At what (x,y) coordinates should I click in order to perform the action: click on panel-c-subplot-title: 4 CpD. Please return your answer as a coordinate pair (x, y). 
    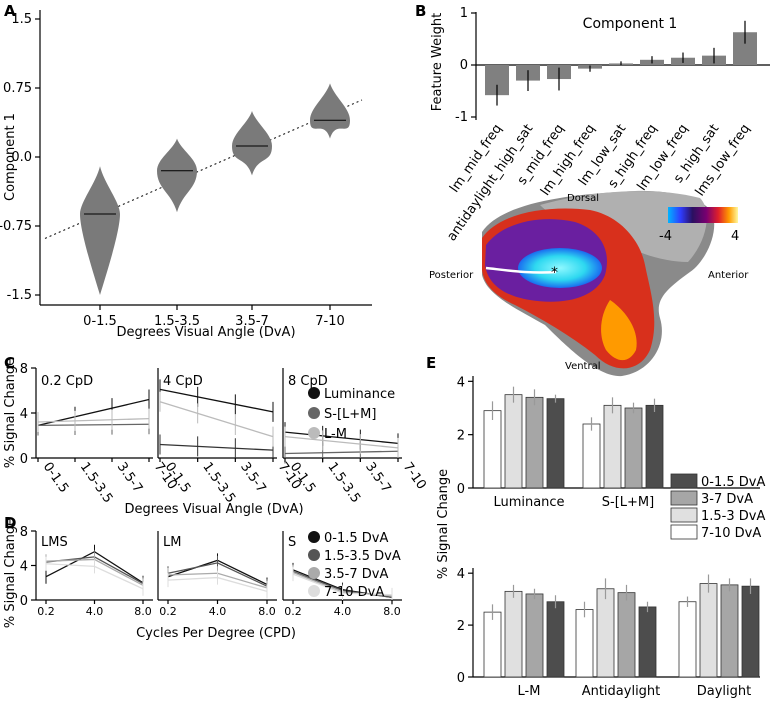
    Looking at the image, I should click on (183, 381).